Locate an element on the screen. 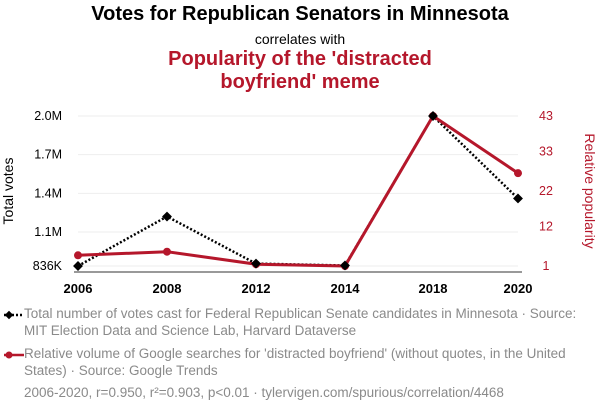 Image resolution: width=600 pixels, height=414 pixels. x-tick-label: 2020 is located at coordinates (518, 288).